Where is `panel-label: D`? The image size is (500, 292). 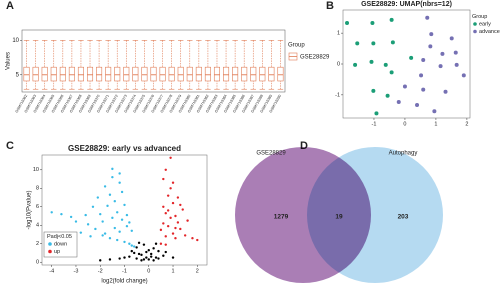
panel-label: D is located at coordinates (304, 146).